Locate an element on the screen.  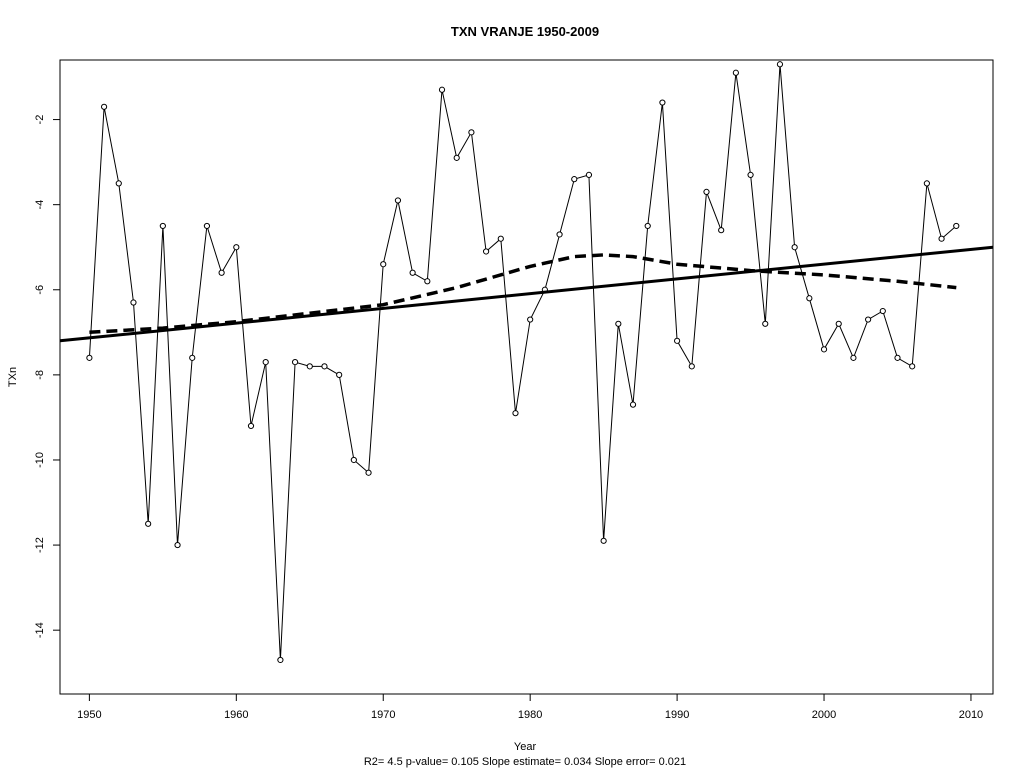
x-tick-label: 2010 is located at coordinates (971, 715).